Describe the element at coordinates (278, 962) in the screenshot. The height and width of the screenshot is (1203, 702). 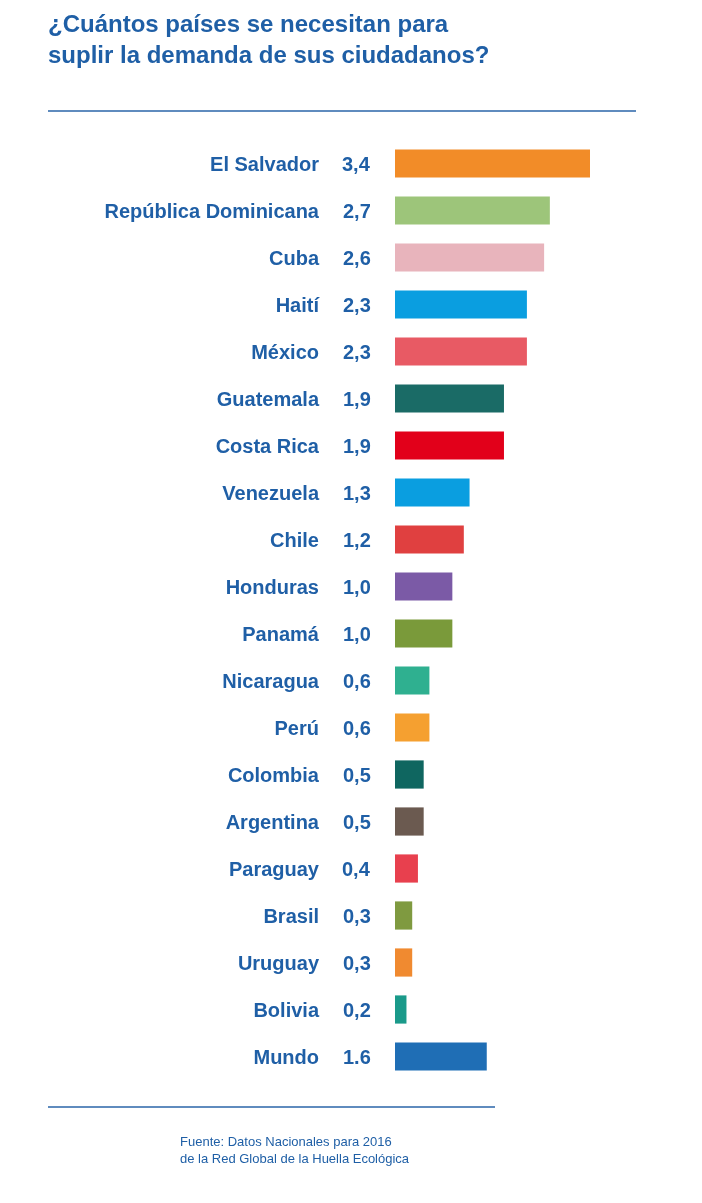
I see `y-tick-label: Uruguay` at that location.